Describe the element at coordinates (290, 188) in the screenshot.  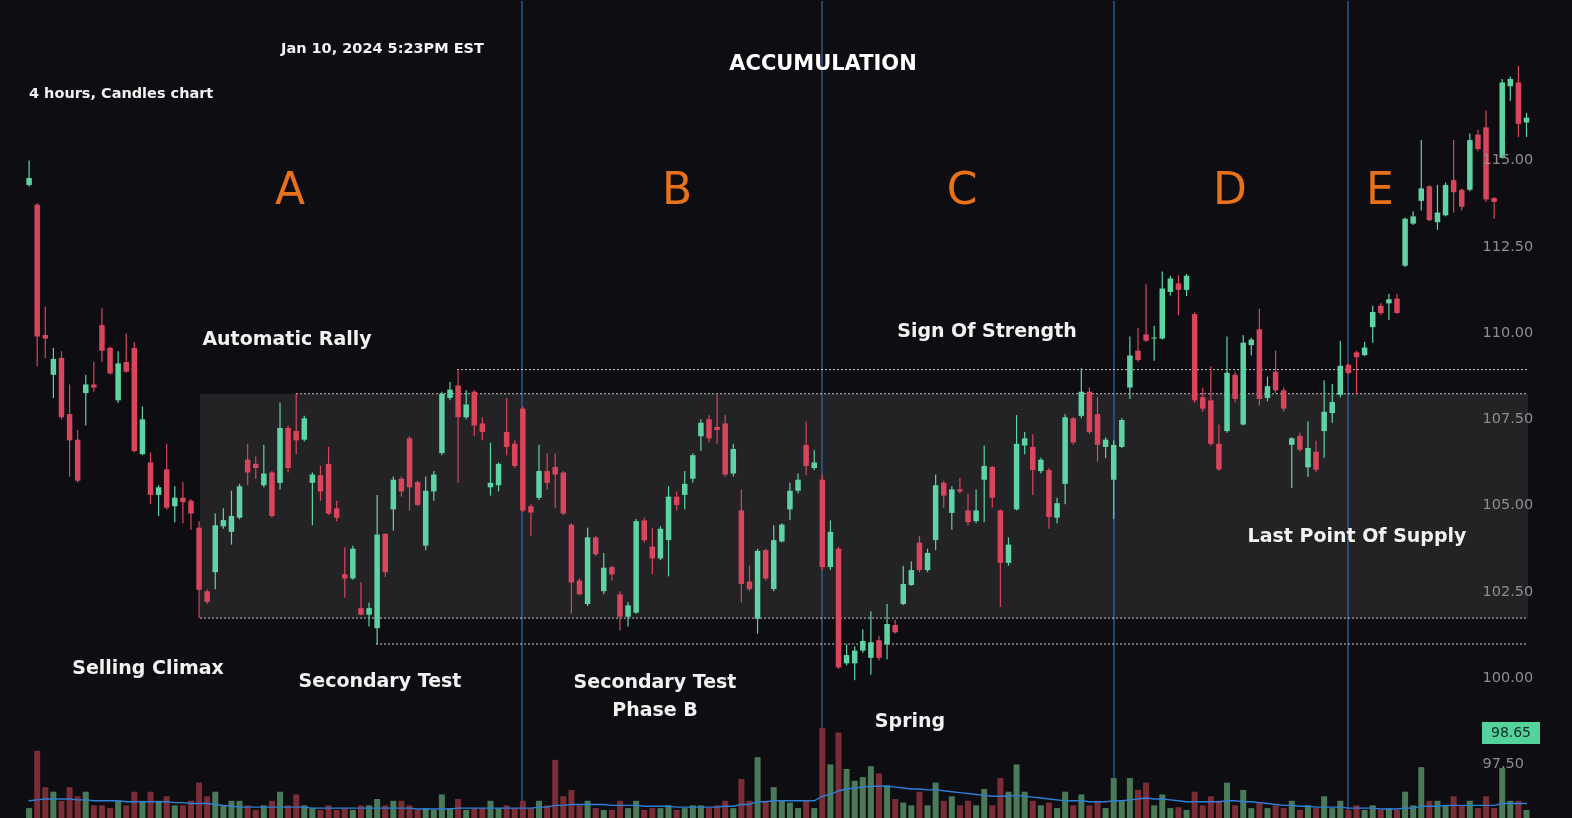
I see `annotation: A` at that location.